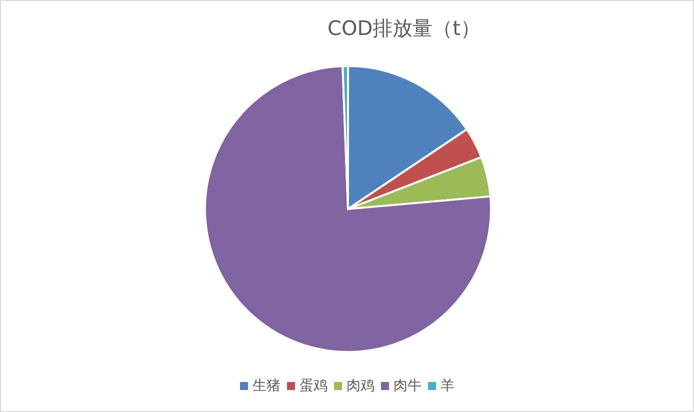 The height and width of the screenshot is (412, 694). Describe the element at coordinates (447, 386) in the screenshot. I see `legend-label: 羊` at that location.